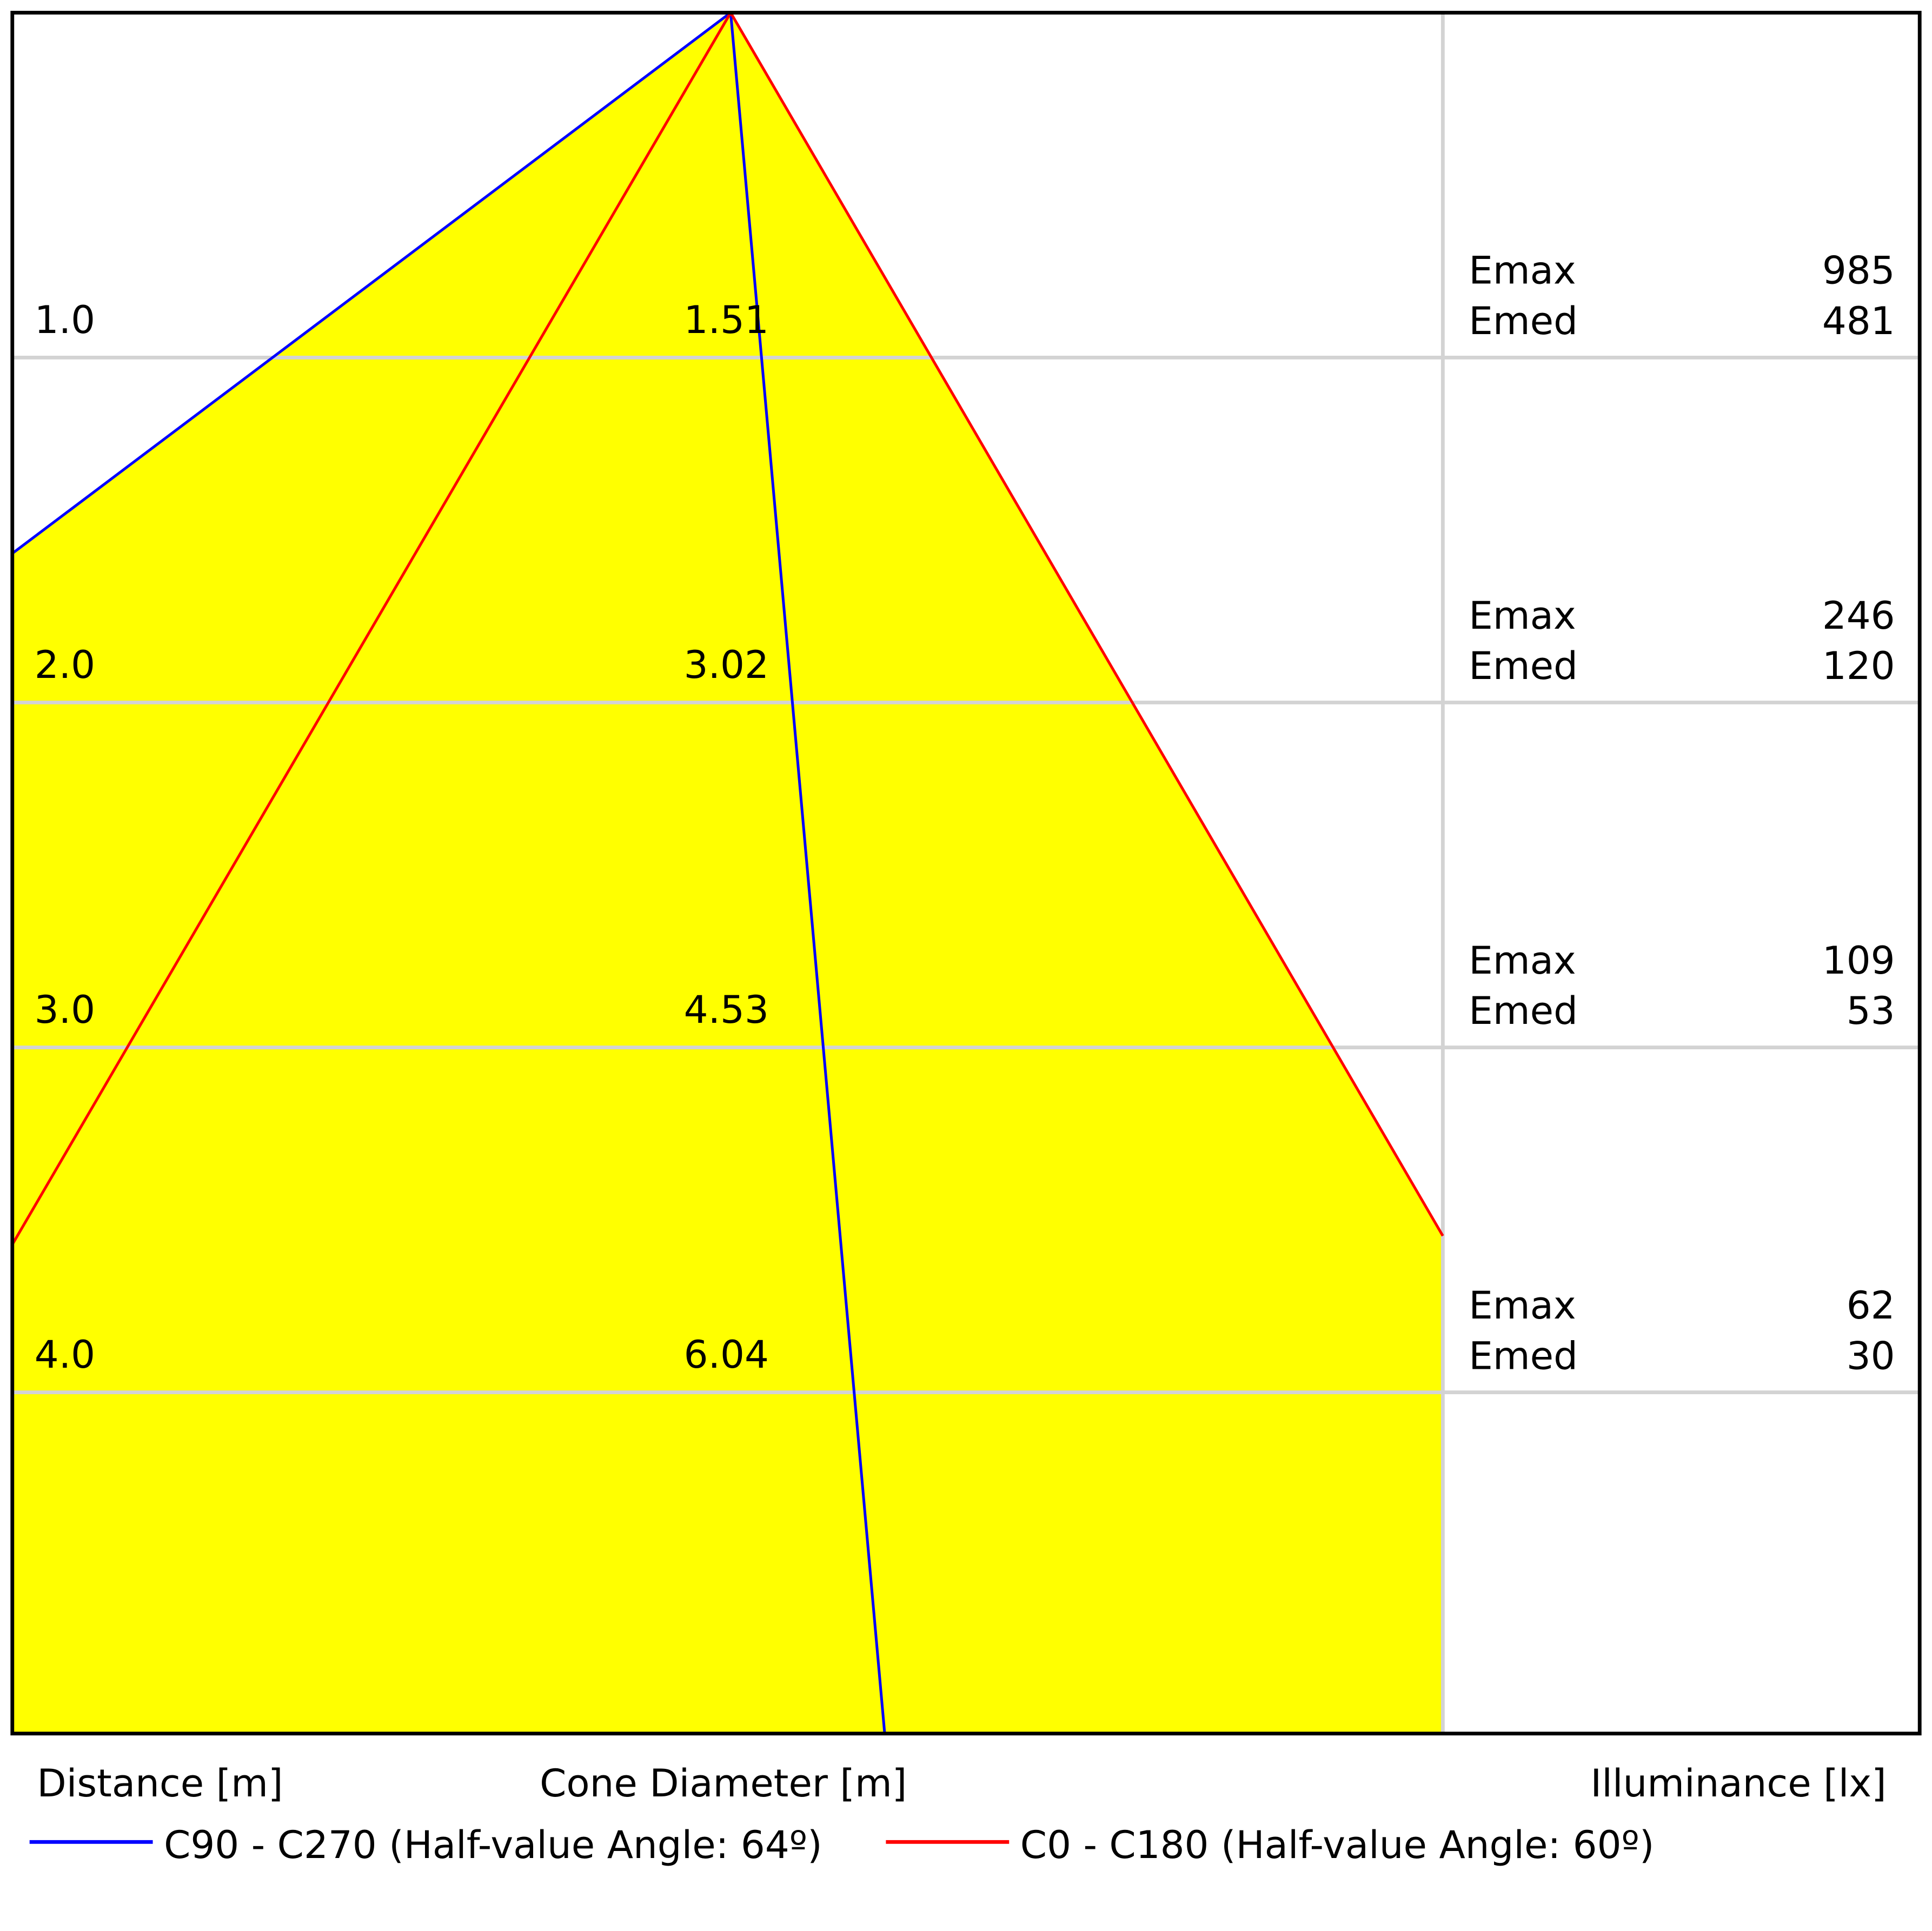  I want to click on illuminance-axis-label: Illuminance [lx], so click(1738, 1783).